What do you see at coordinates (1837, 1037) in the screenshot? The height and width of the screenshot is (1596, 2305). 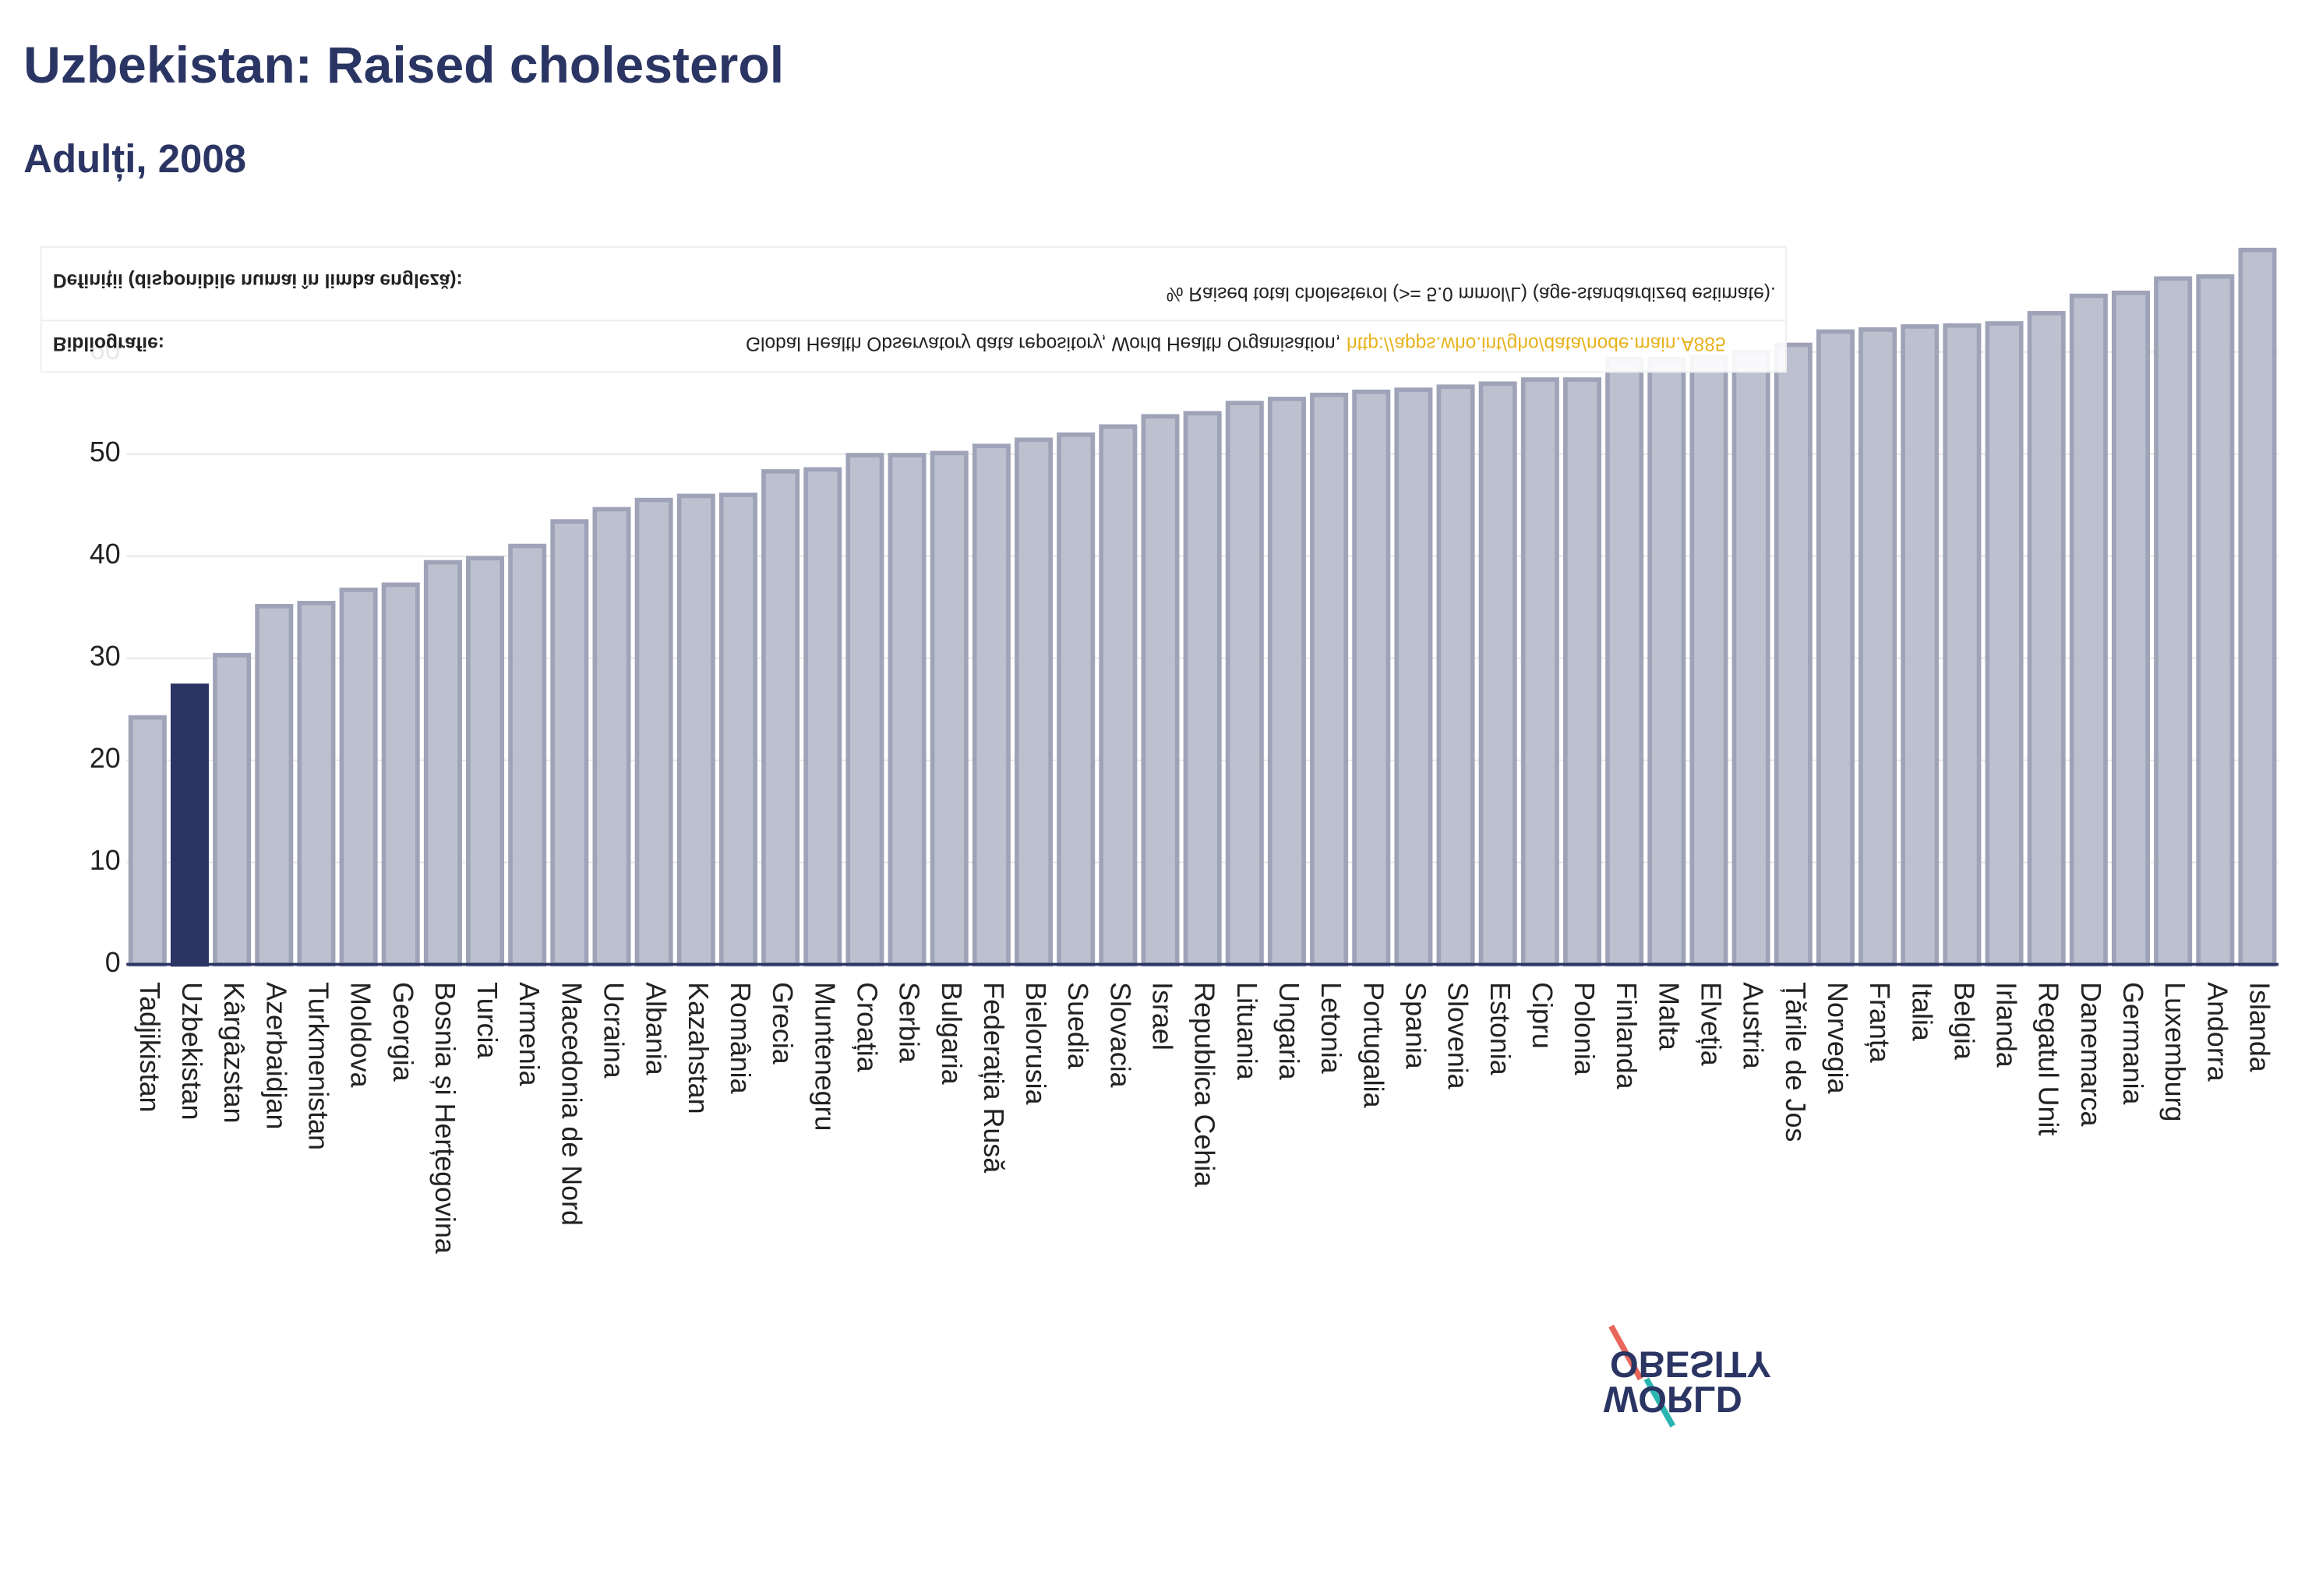 I see `x-tick-label: Norvegia` at bounding box center [1837, 1037].